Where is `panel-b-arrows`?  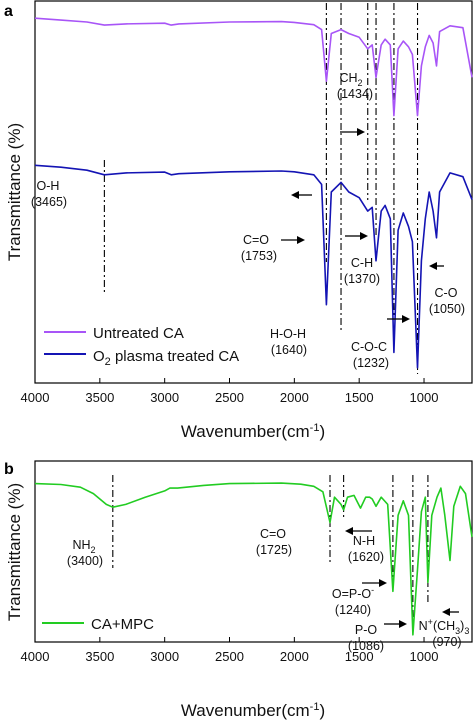 panel-b-arrows is located at coordinates (402, 577).